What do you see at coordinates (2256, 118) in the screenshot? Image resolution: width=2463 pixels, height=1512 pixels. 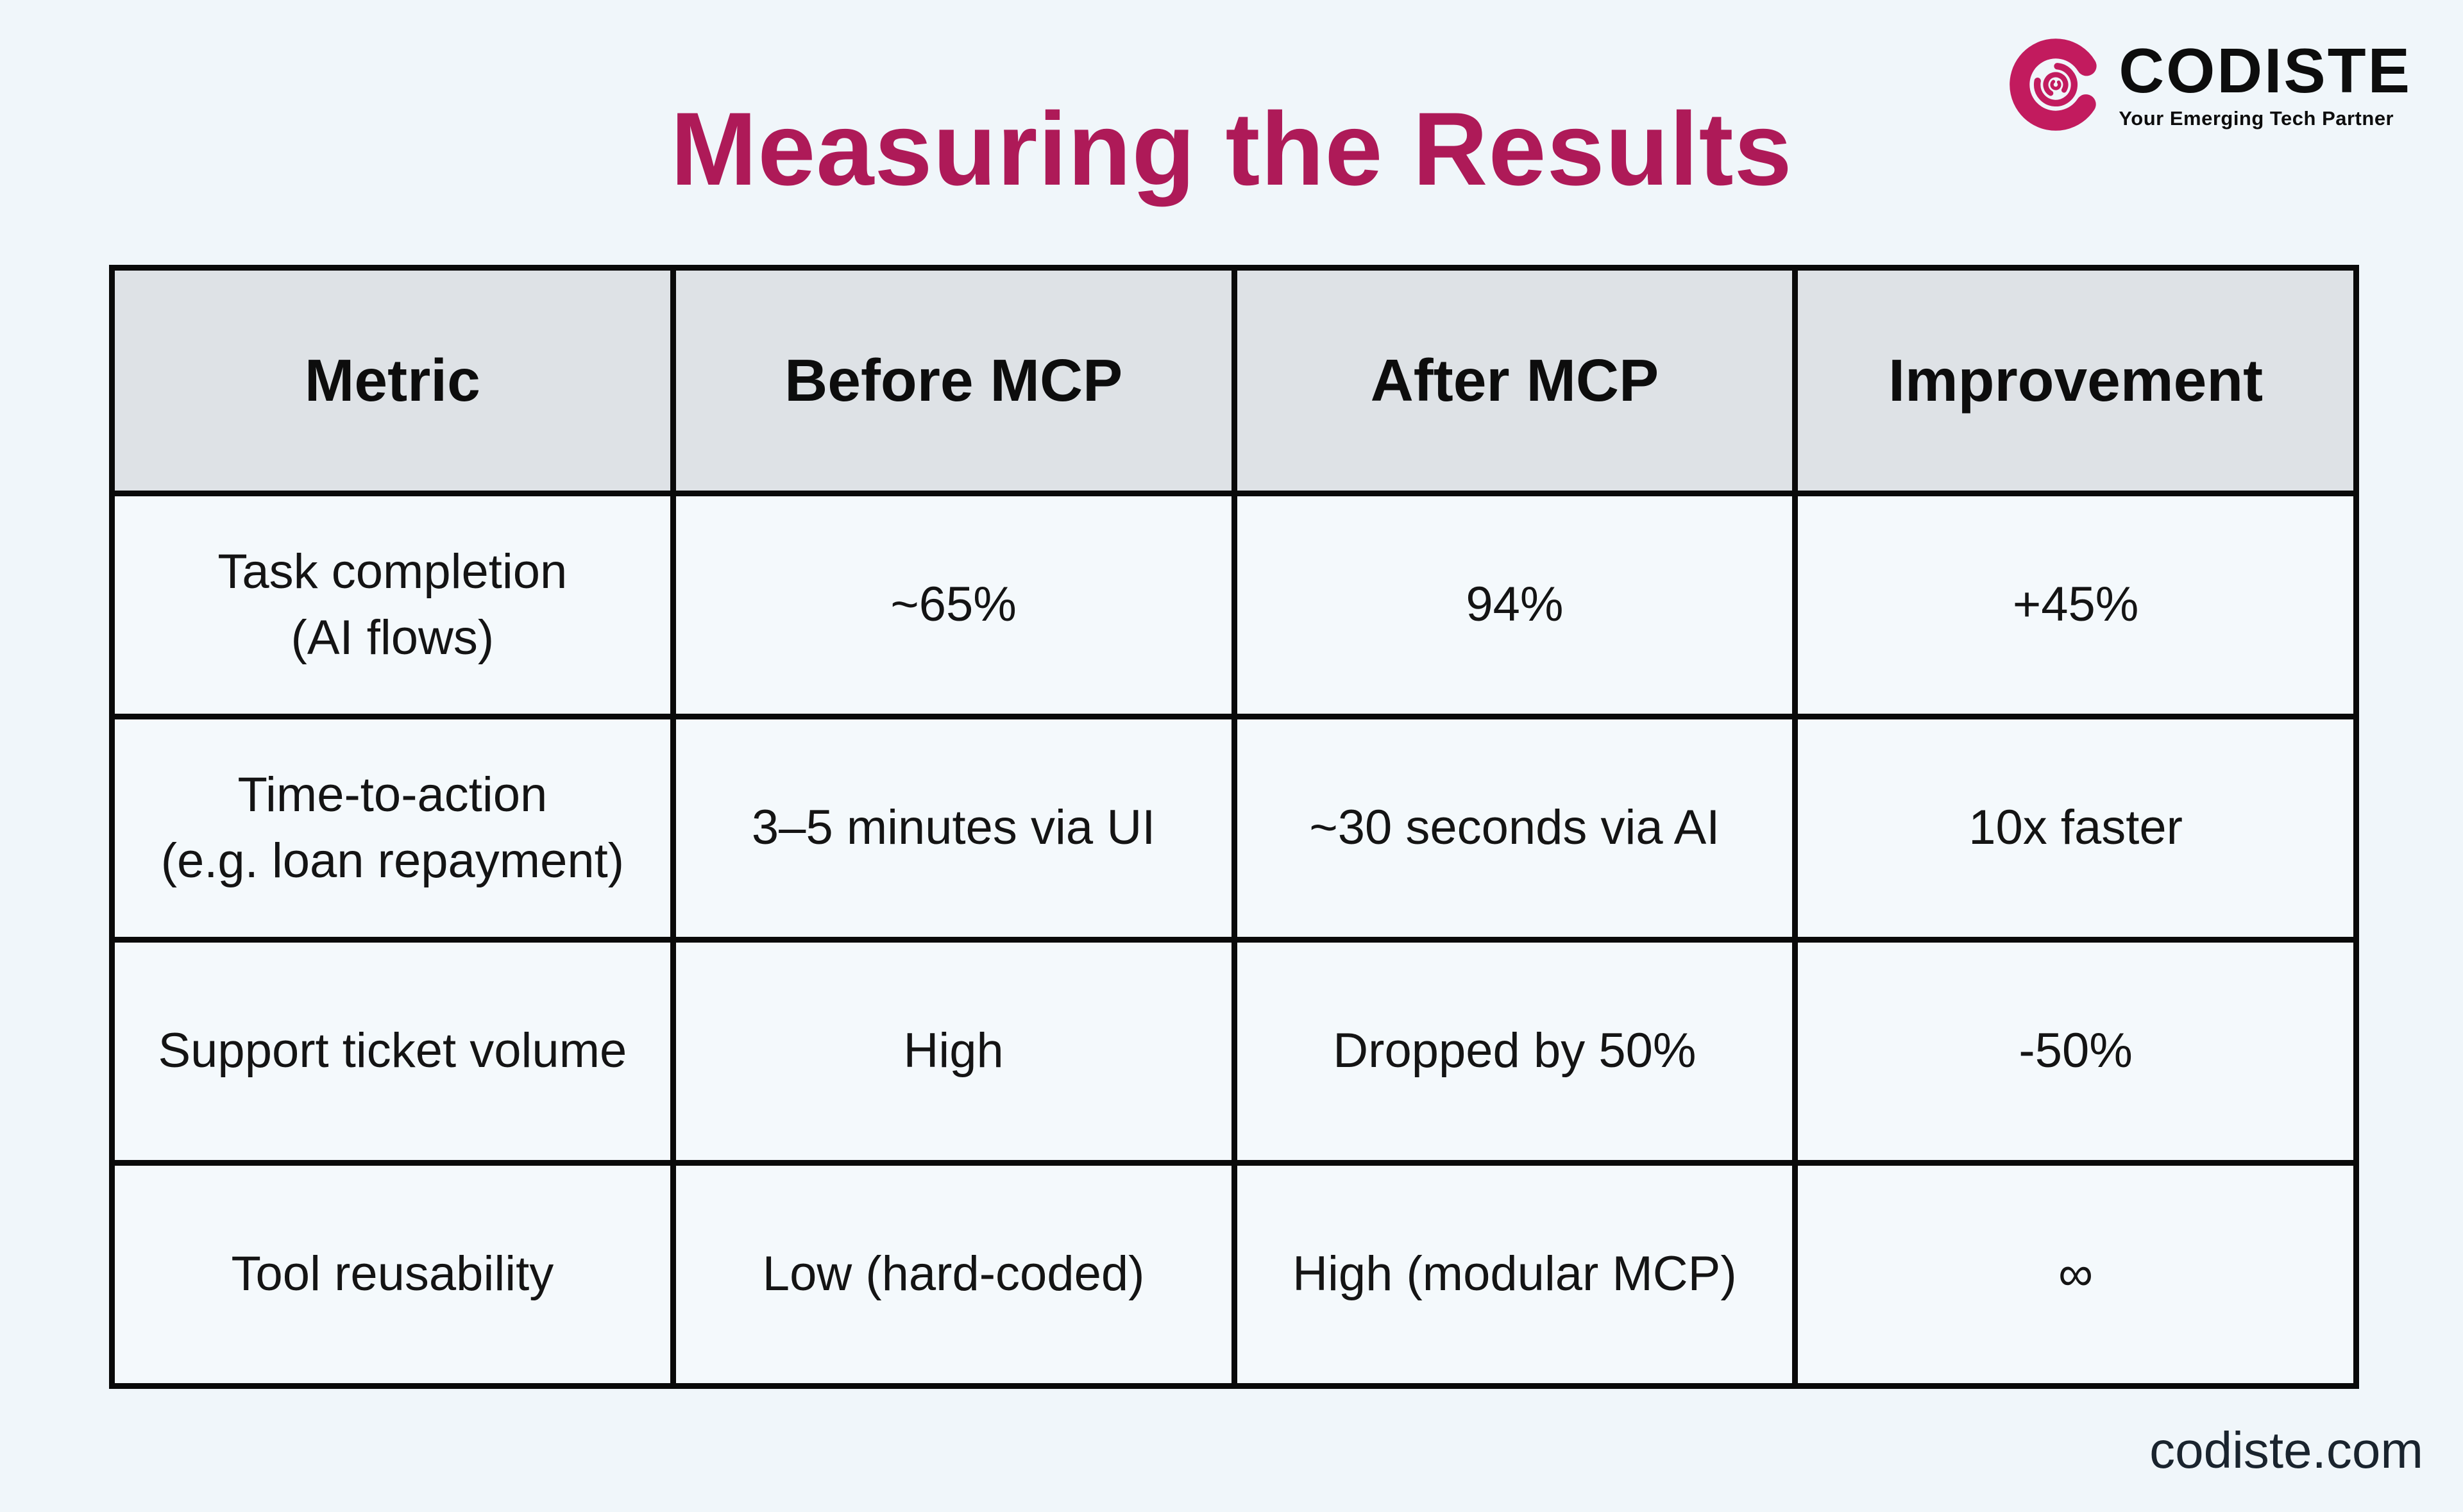 I see `logo-tagline: Your Emerging Tech Partner` at bounding box center [2256, 118].